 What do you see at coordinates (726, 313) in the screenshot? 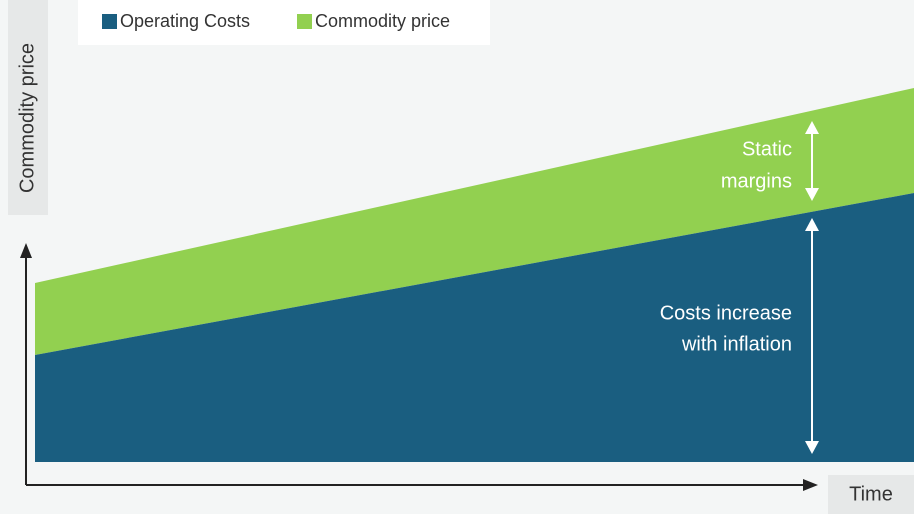
I see `annotation: Costs increase` at bounding box center [726, 313].